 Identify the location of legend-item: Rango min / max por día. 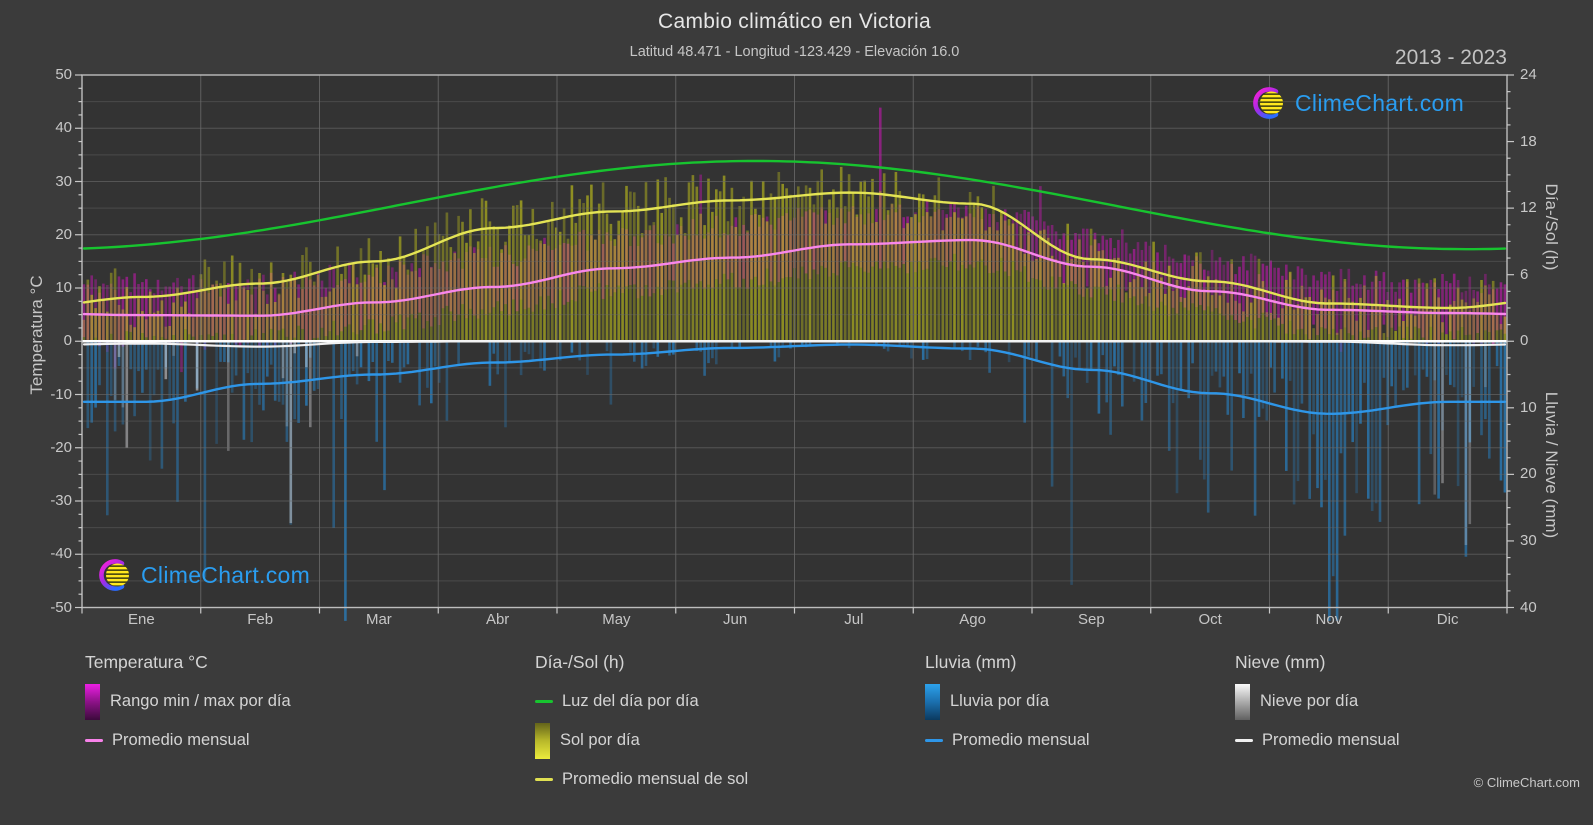
(188, 701).